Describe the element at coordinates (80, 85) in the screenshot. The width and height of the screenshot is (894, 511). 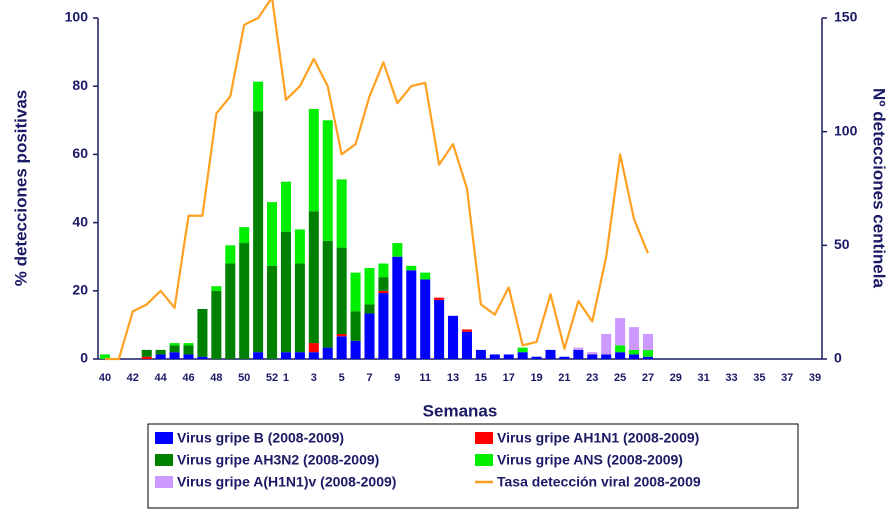
I see `y-tick-label: 80` at that location.